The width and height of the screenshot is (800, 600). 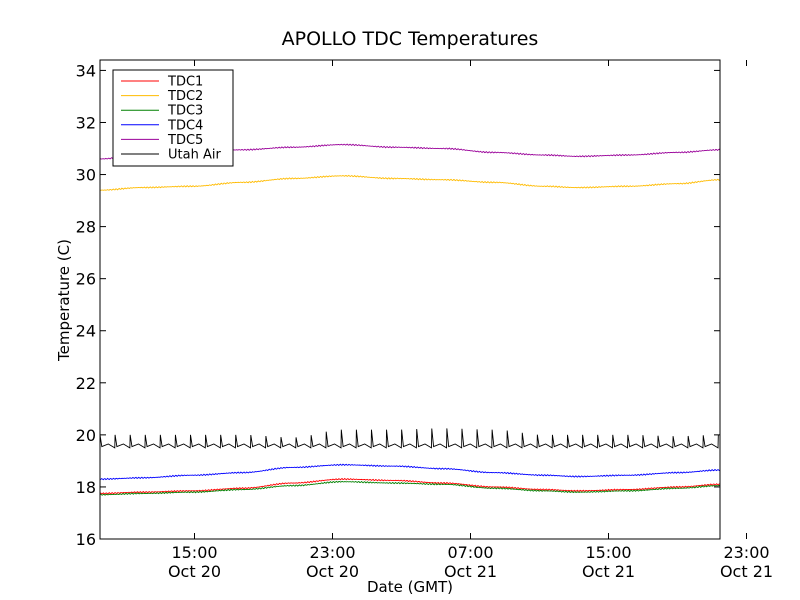 I want to click on series-line-tdc3, so click(x=410, y=488).